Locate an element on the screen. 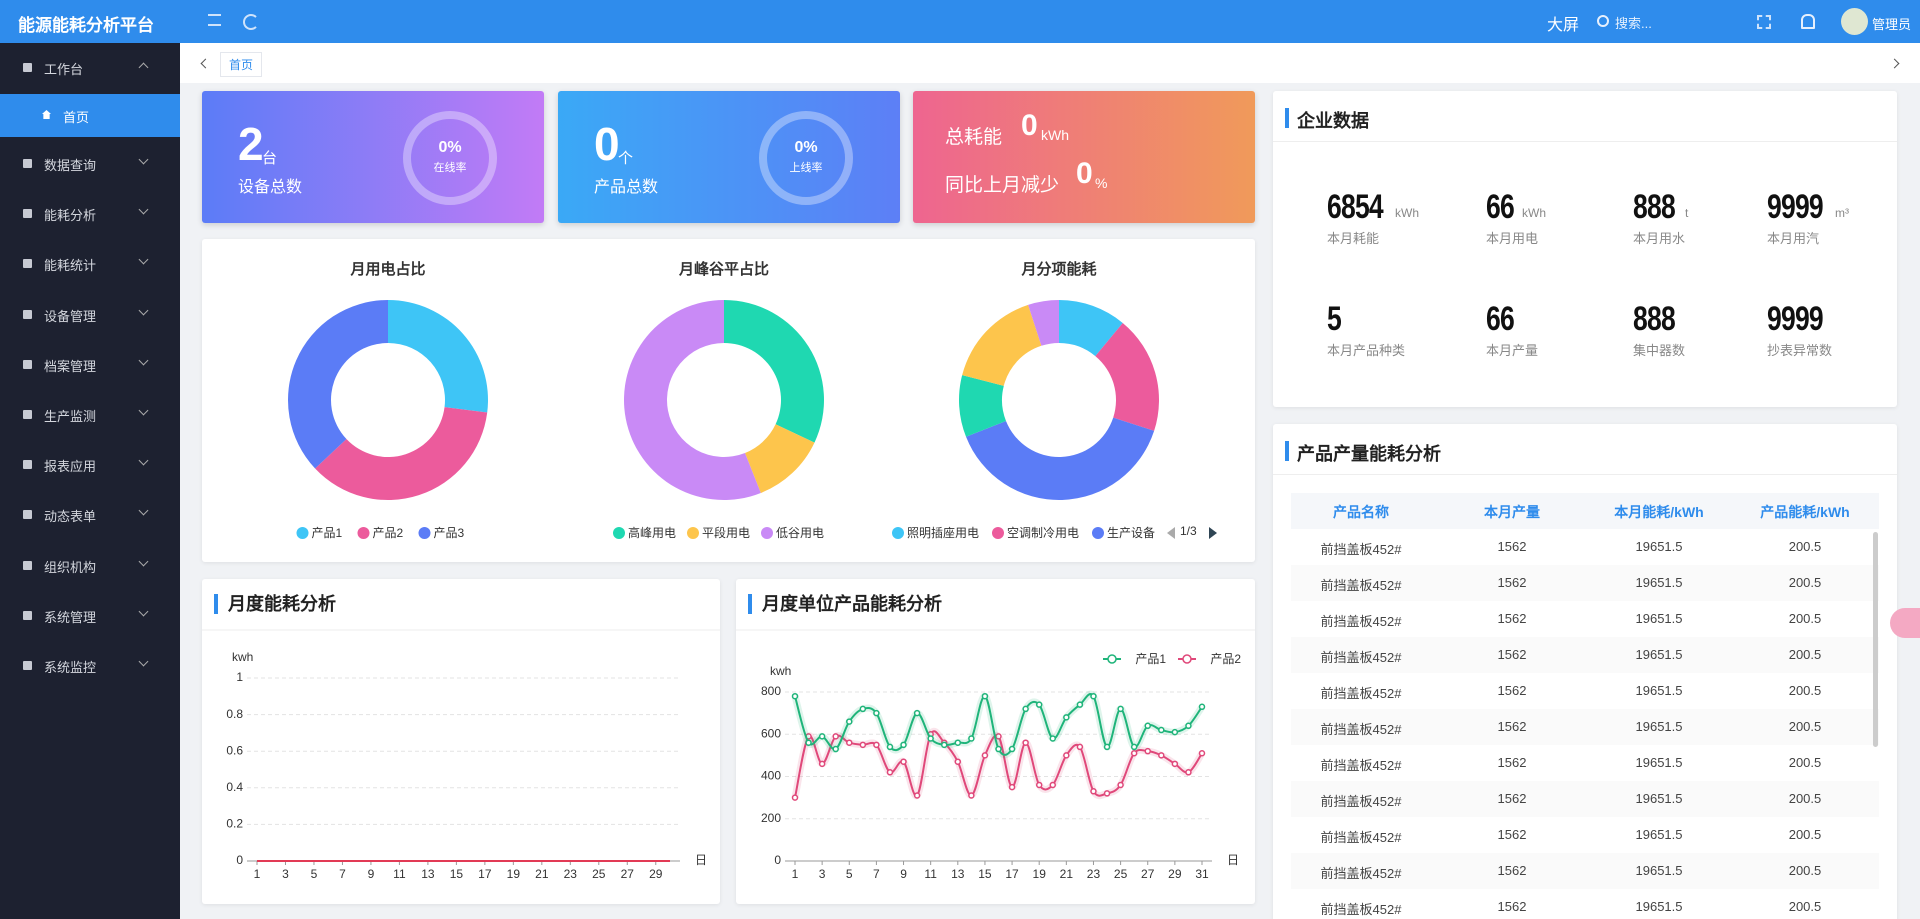 Image resolution: width=1920 pixels, height=919 pixels. bell is located at coordinates (1808, 21).